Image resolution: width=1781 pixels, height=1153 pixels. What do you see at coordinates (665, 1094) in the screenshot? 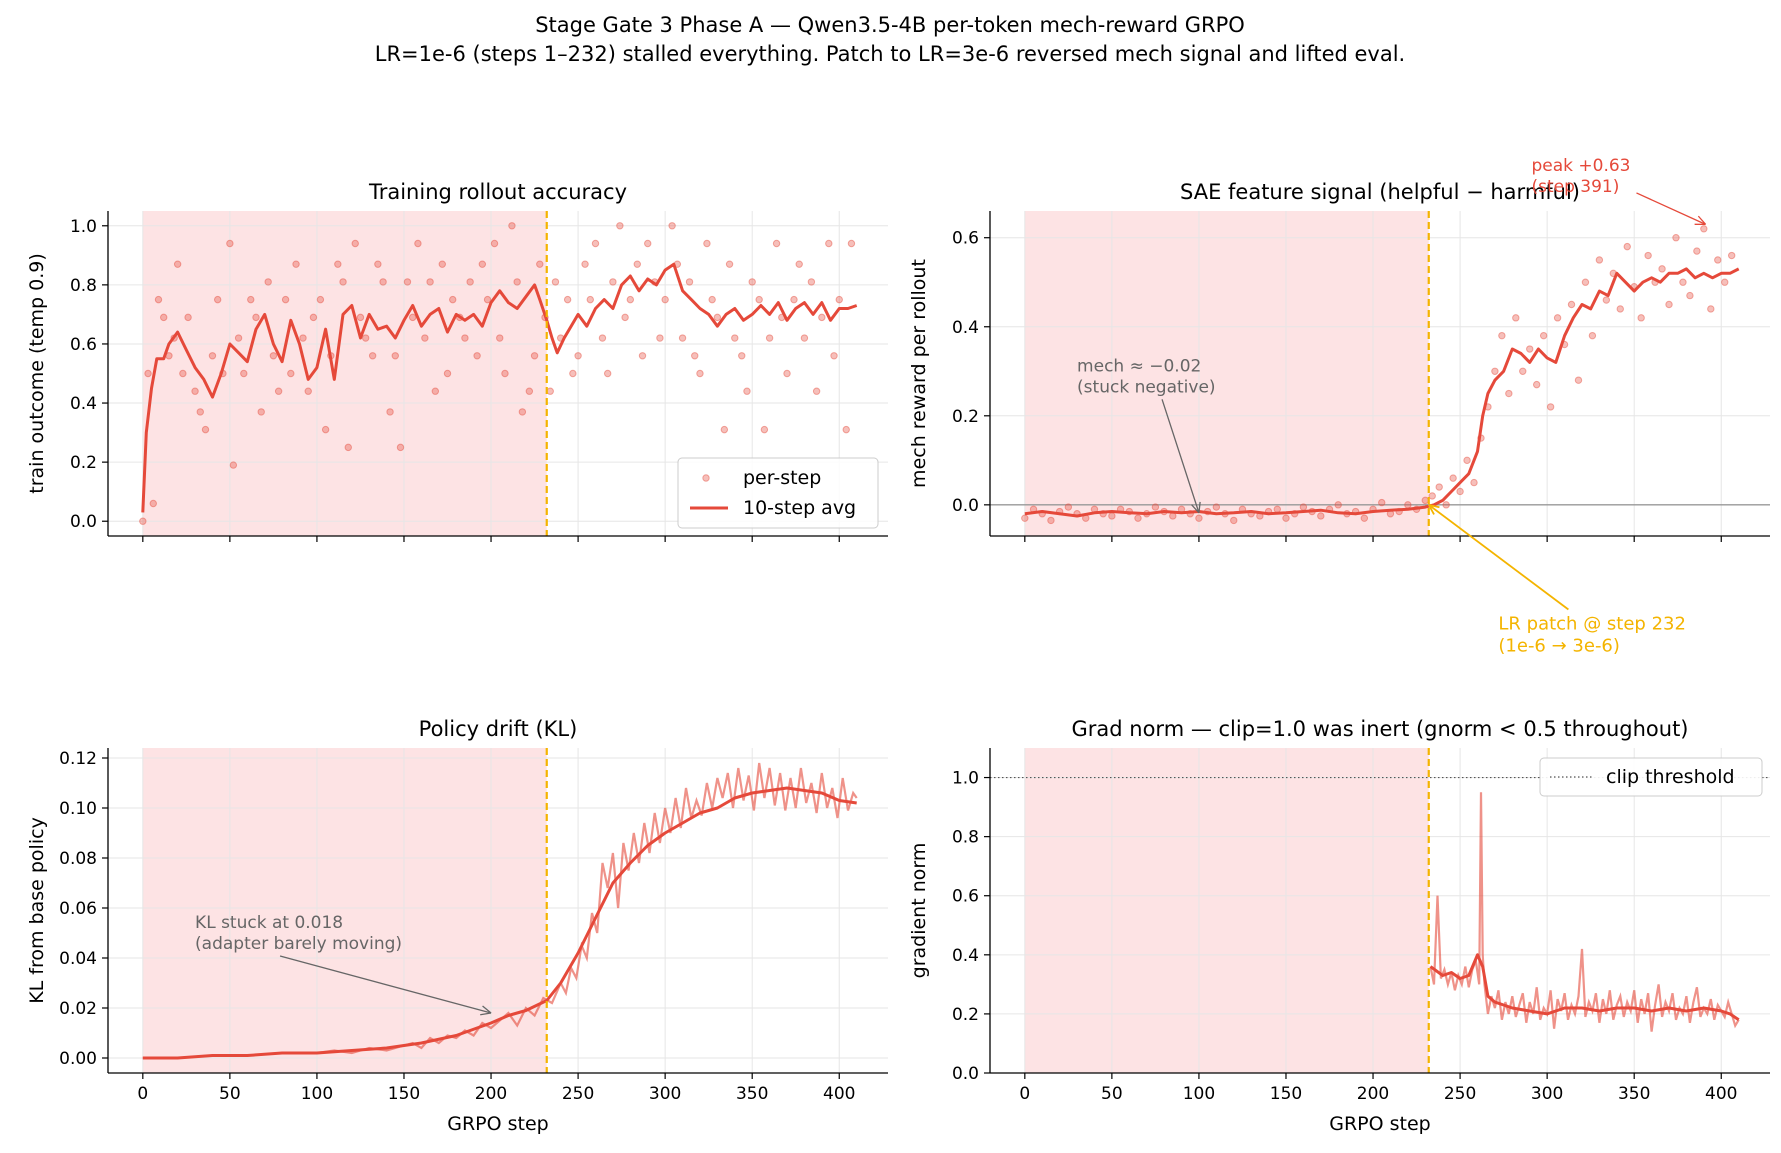
I see `x-tick-label: 300` at bounding box center [665, 1094].